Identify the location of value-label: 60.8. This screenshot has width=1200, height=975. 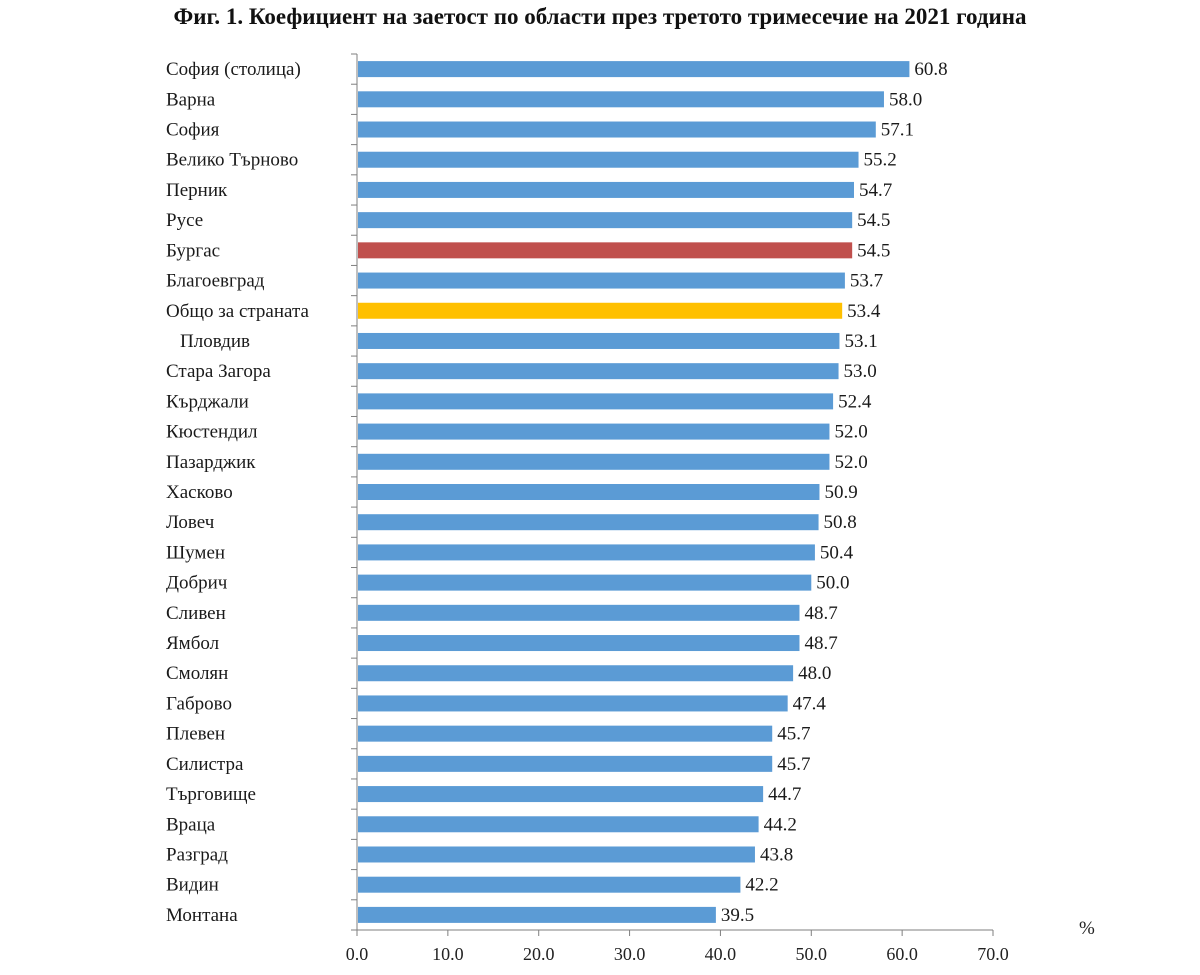
(930, 69).